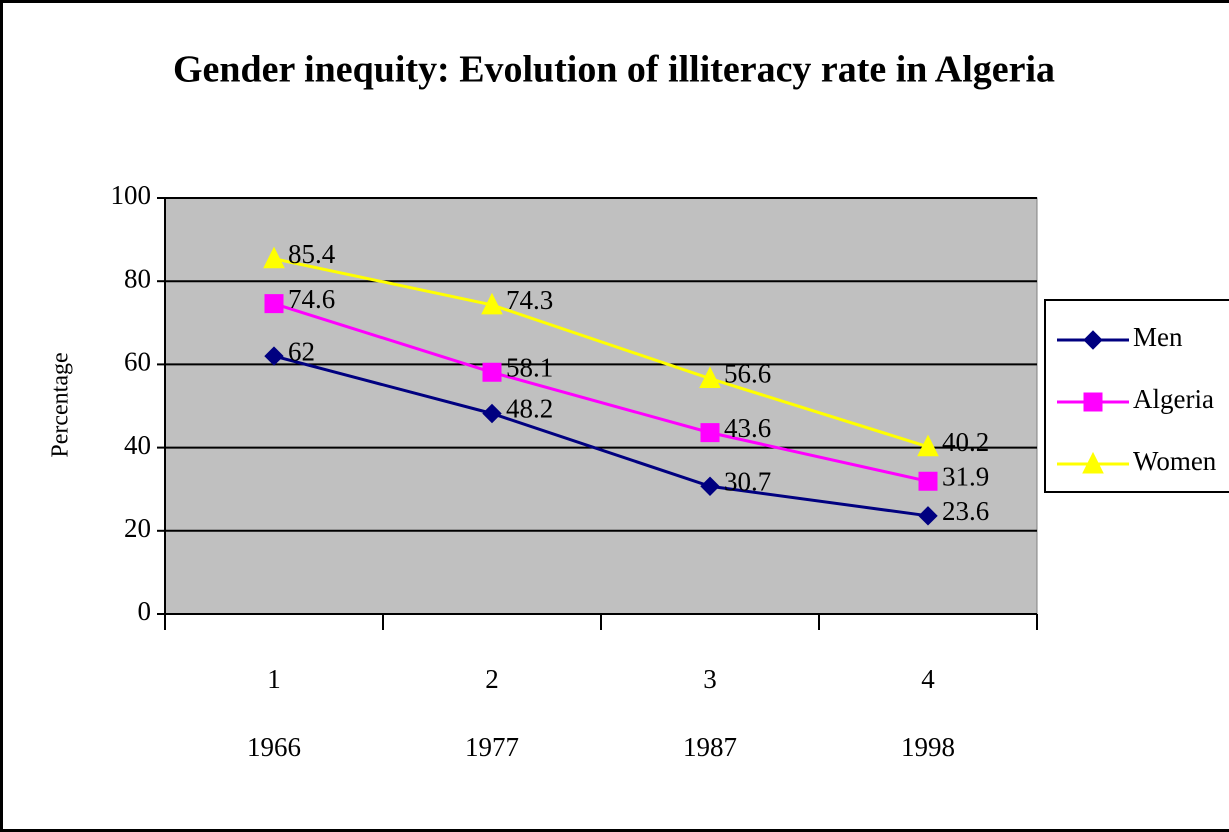  What do you see at coordinates (274, 747) in the screenshot?
I see `x-sublabel: 1966` at bounding box center [274, 747].